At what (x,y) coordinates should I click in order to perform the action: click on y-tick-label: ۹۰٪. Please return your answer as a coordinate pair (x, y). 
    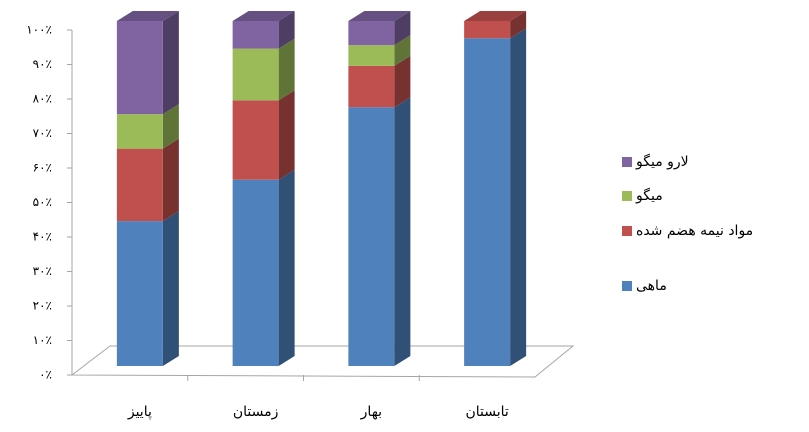
    Looking at the image, I should click on (42, 64).